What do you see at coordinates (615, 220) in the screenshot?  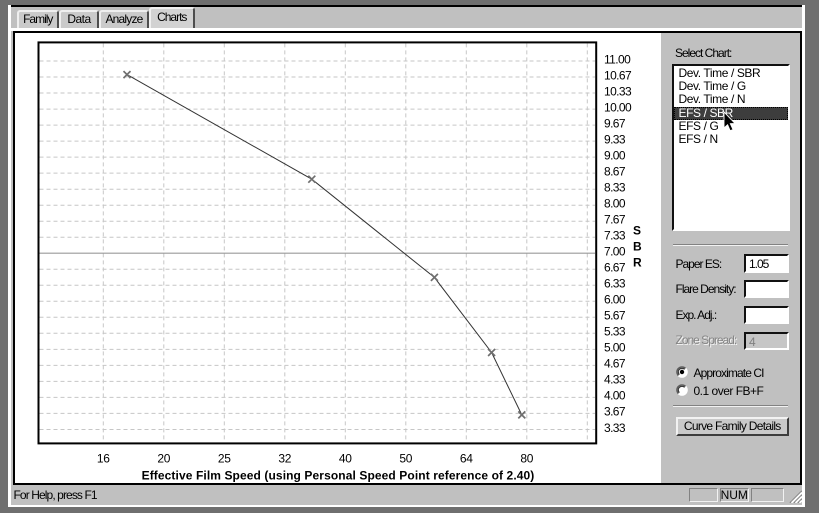 I see `svg-text: 7.67` at bounding box center [615, 220].